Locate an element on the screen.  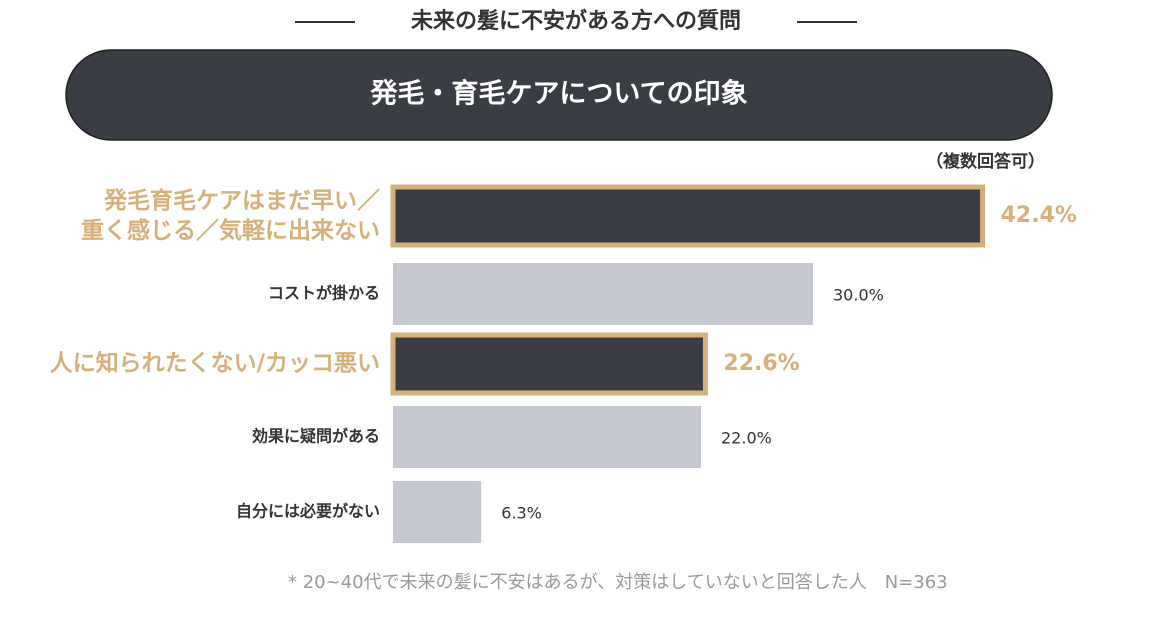
category-label: コストが掛かる is located at coordinates (324, 293).